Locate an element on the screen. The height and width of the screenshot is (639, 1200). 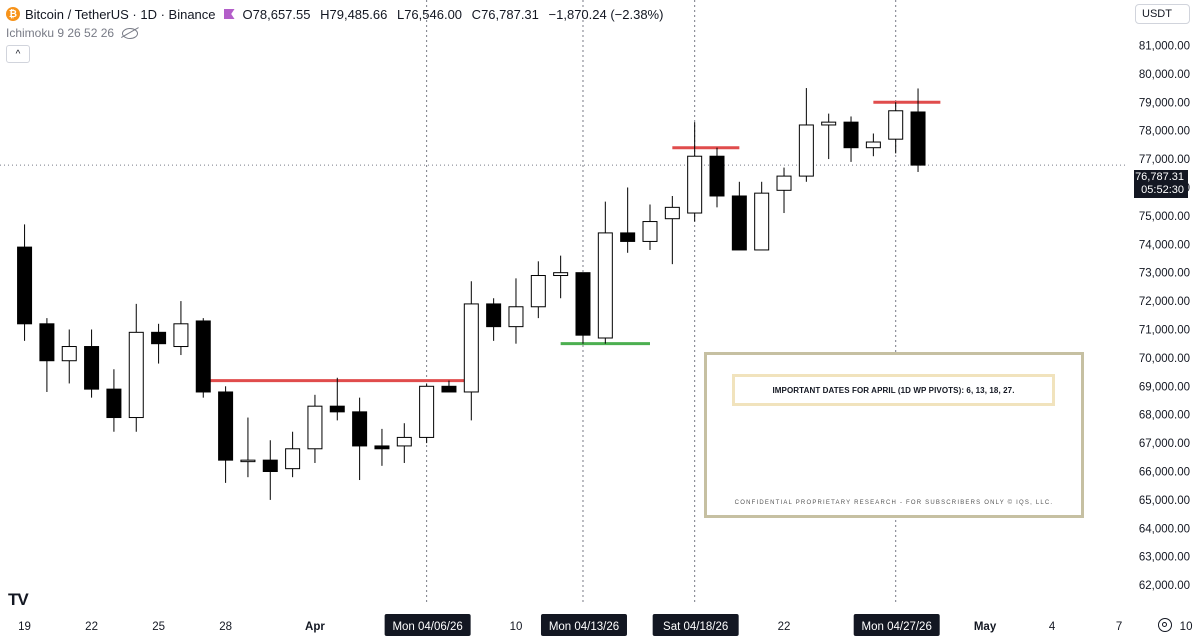
price-tick-label: 63,000.00 is located at coordinates (1164, 558).